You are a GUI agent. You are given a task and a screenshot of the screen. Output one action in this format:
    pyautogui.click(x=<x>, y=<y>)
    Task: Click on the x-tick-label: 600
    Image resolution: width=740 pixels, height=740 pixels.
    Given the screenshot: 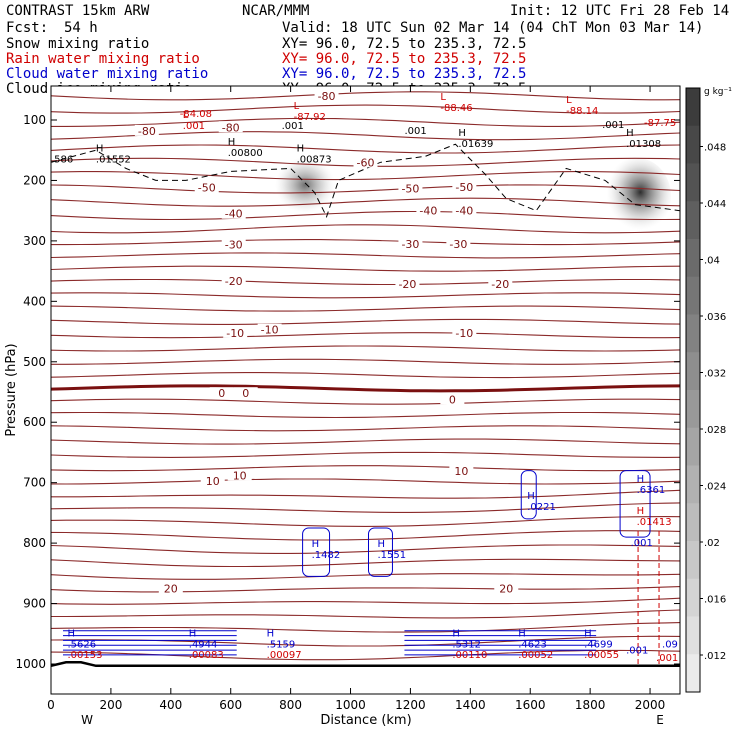 What is the action you would take?
    pyautogui.click(x=230, y=705)
    